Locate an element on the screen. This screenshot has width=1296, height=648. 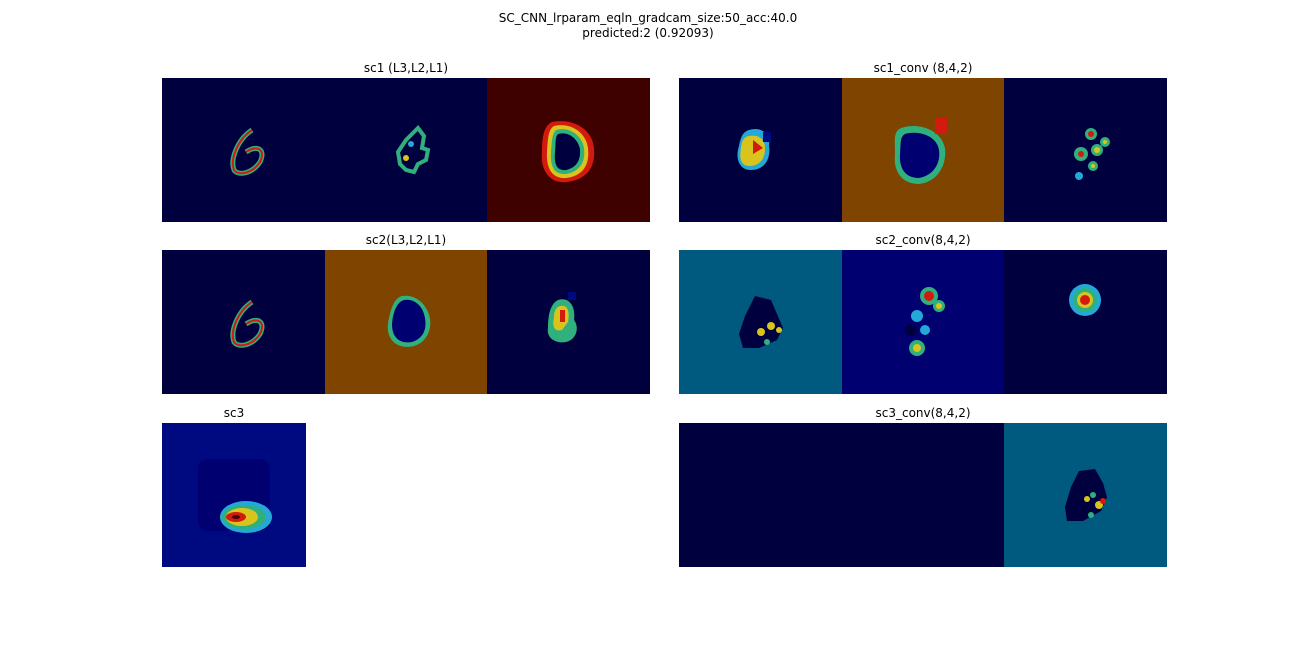
panel-sc1-conv is located at coordinates (923, 150).